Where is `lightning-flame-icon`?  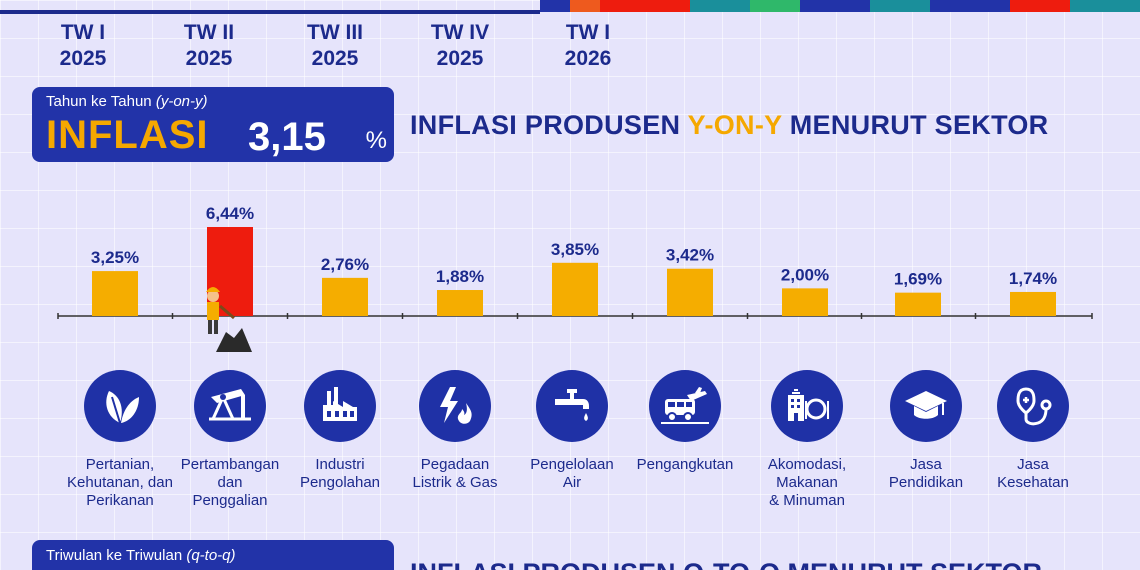 lightning-flame-icon is located at coordinates (455, 406).